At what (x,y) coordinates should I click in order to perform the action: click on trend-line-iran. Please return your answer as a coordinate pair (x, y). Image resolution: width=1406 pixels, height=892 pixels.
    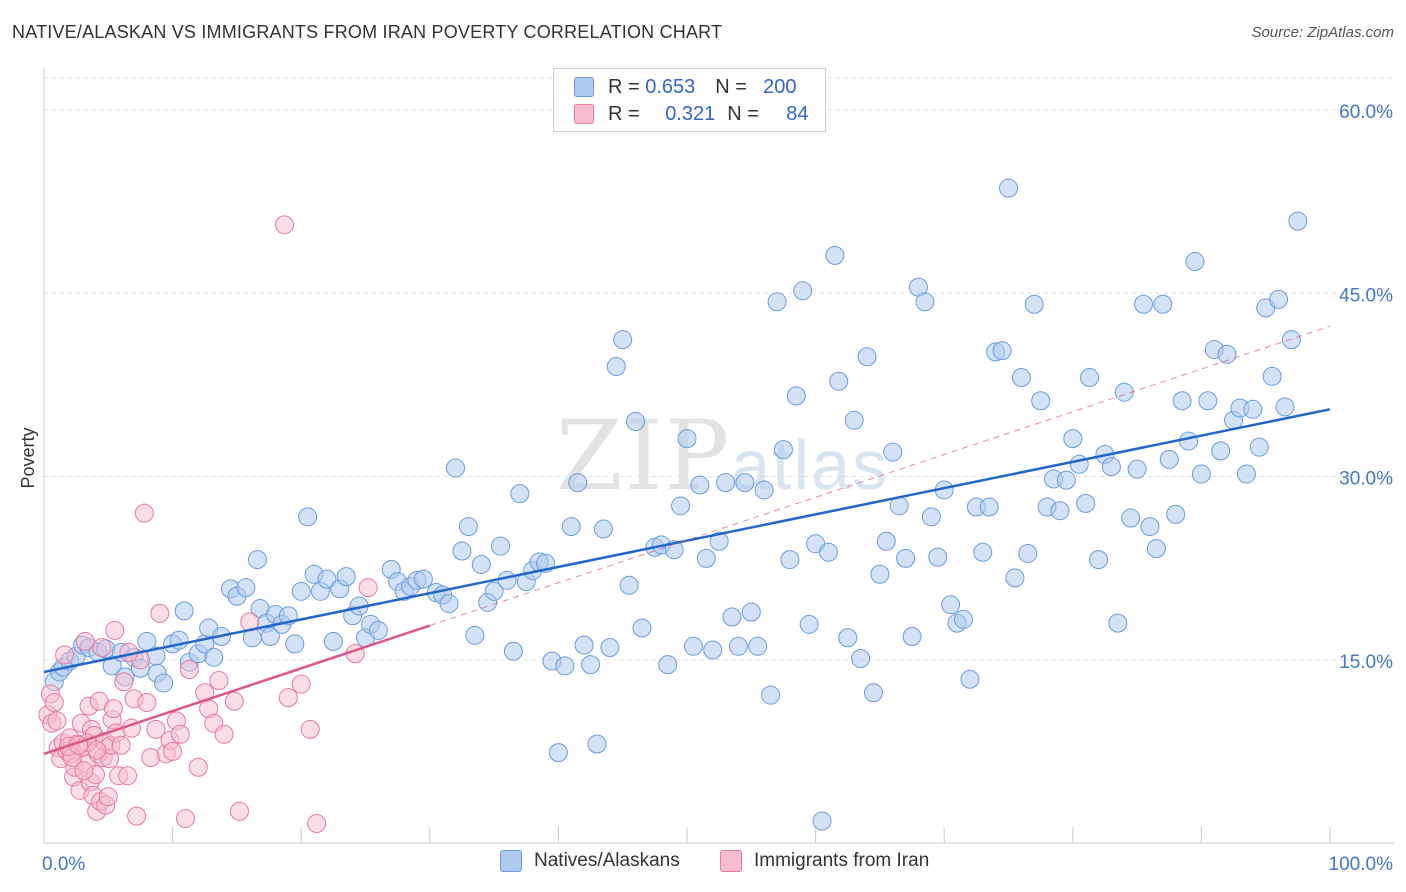
    Looking at the image, I should click on (237, 690).